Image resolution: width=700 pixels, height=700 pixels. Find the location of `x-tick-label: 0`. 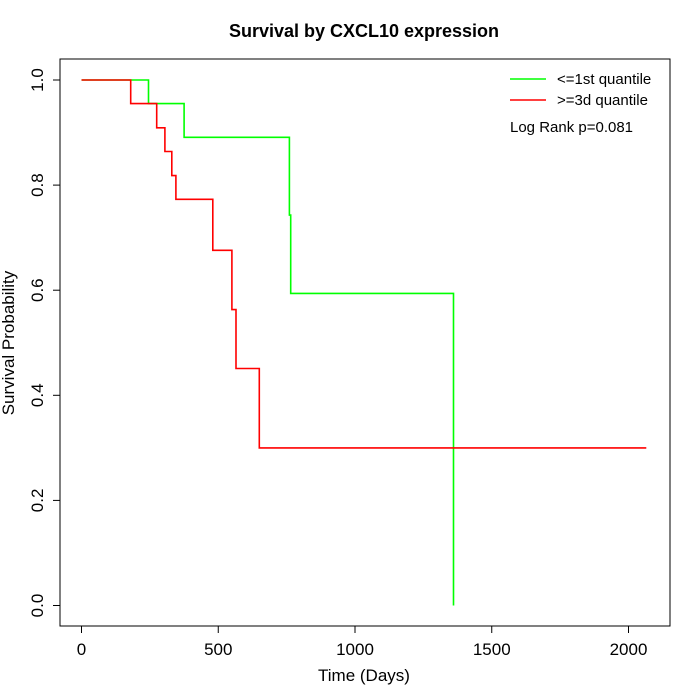

x-tick-label: 0 is located at coordinates (81, 649).